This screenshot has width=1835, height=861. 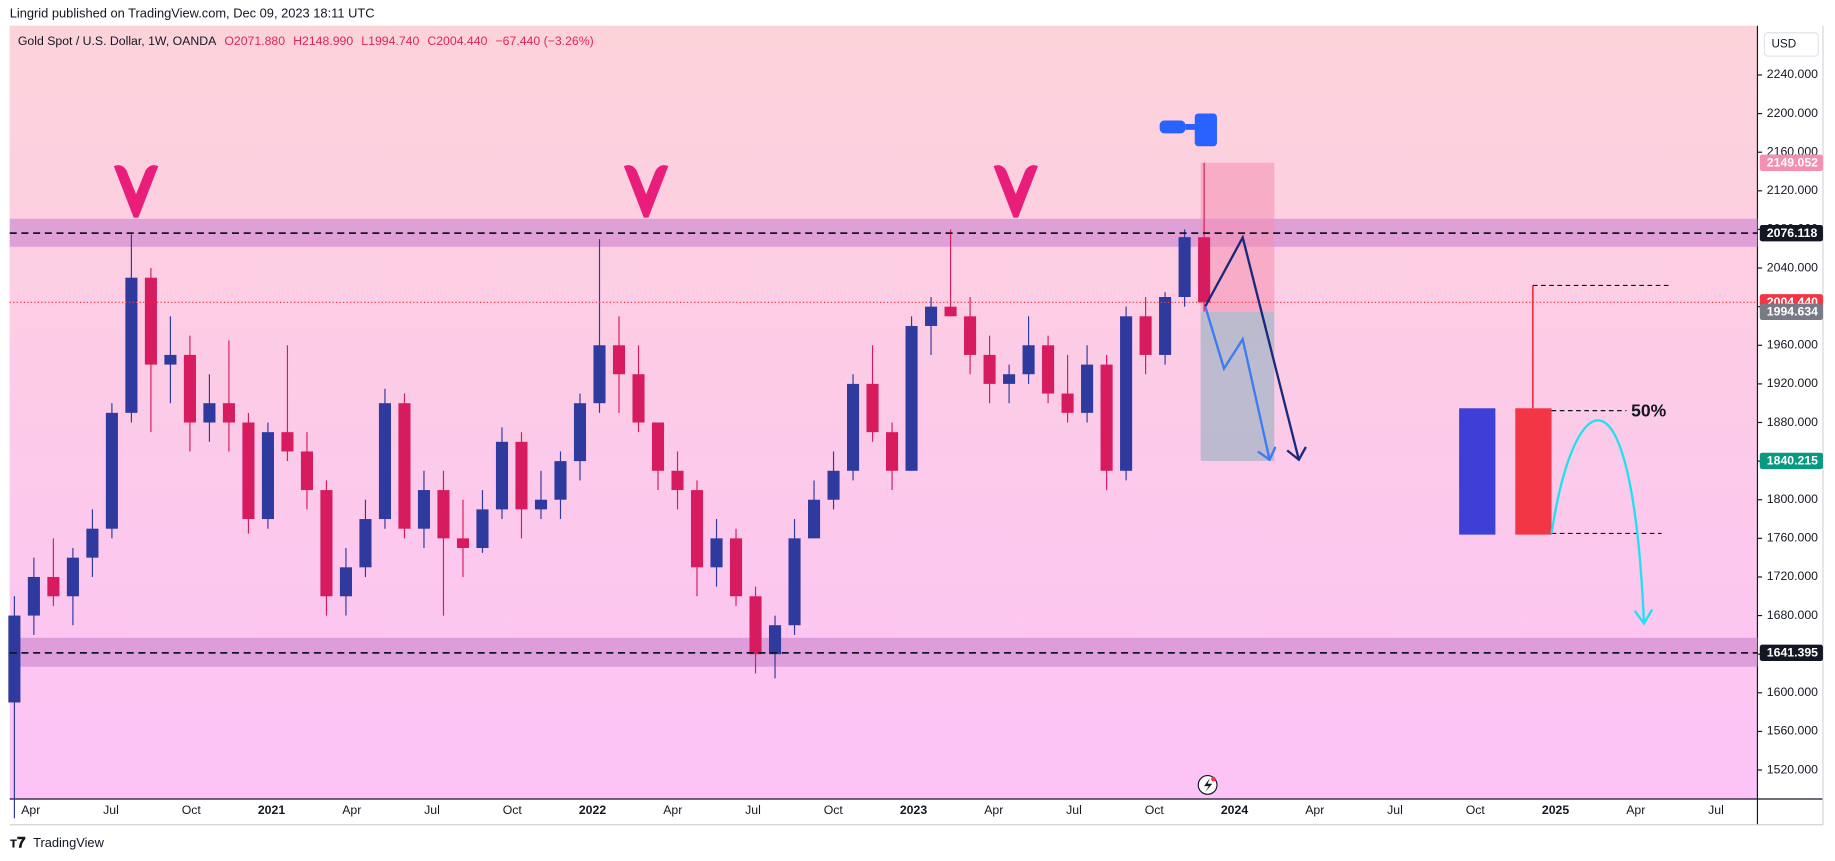 What do you see at coordinates (457, 41) in the screenshot?
I see `ohlc-value: C2004.440` at bounding box center [457, 41].